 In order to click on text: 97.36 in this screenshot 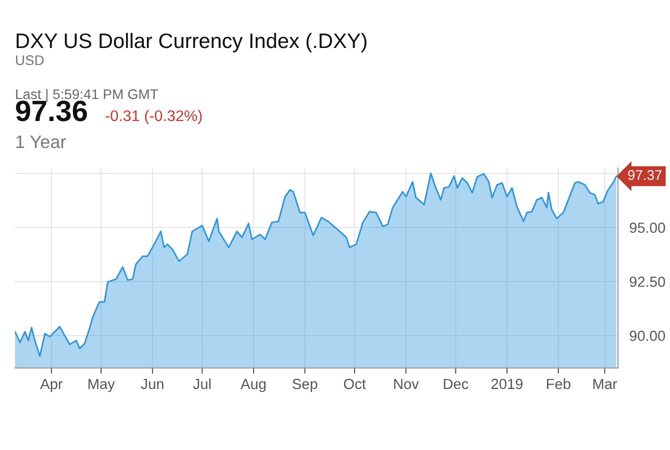, I will do `click(51, 111)`.